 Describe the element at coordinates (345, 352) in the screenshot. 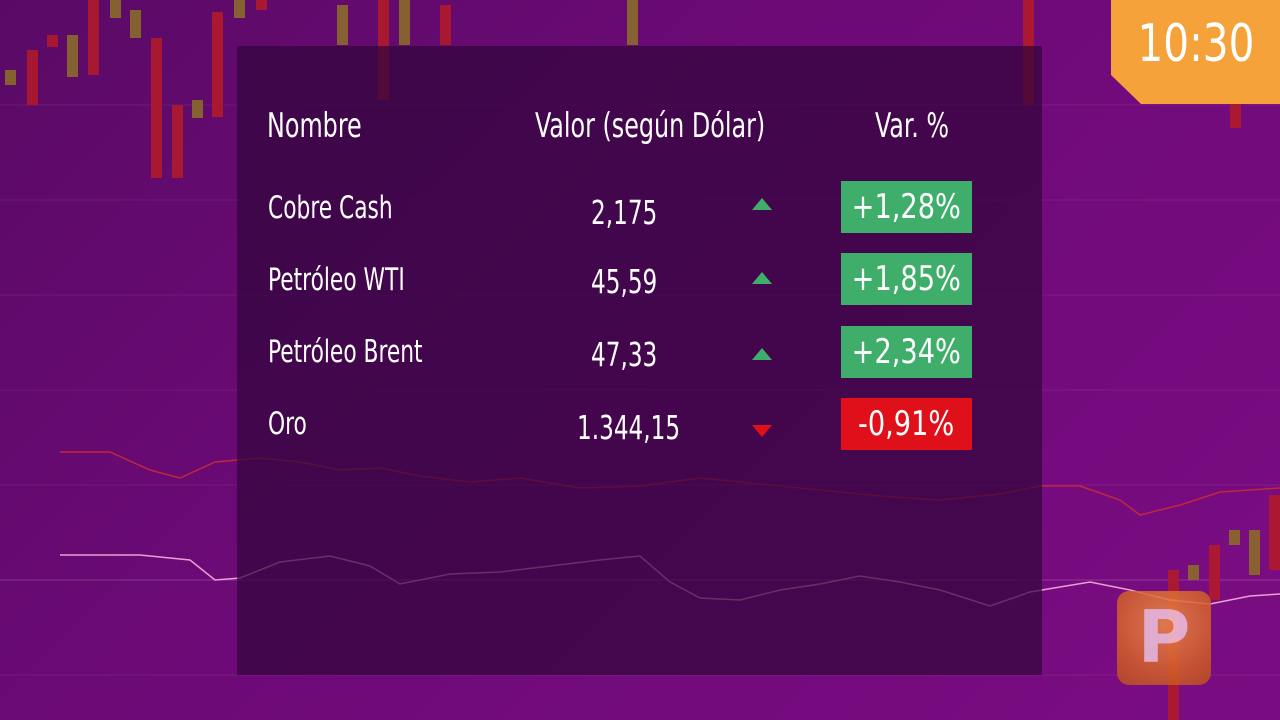

I see `row-name: Petróleo Brent` at that location.